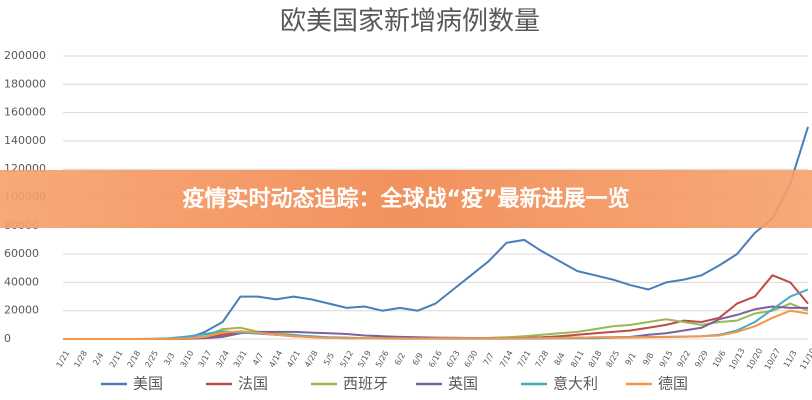 The image size is (812, 400). What do you see at coordinates (489, 359) in the screenshot?
I see `x-tick-label: 7/7` at bounding box center [489, 359].